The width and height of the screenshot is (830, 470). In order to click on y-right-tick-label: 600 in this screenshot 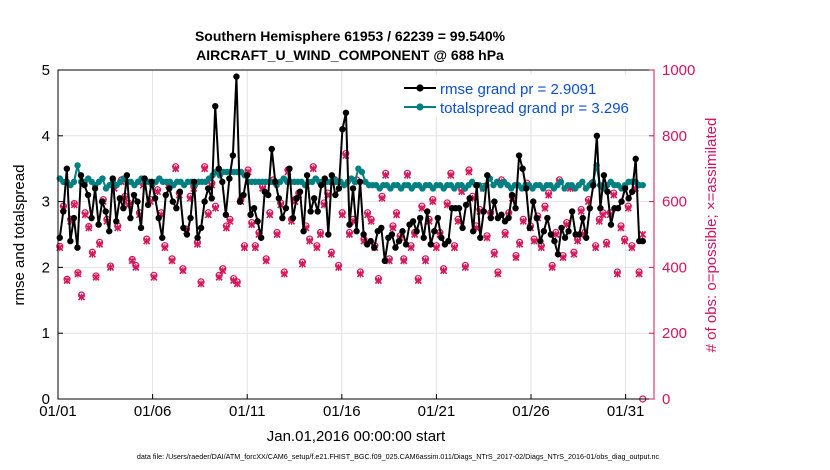, I will do `click(674, 202)`.